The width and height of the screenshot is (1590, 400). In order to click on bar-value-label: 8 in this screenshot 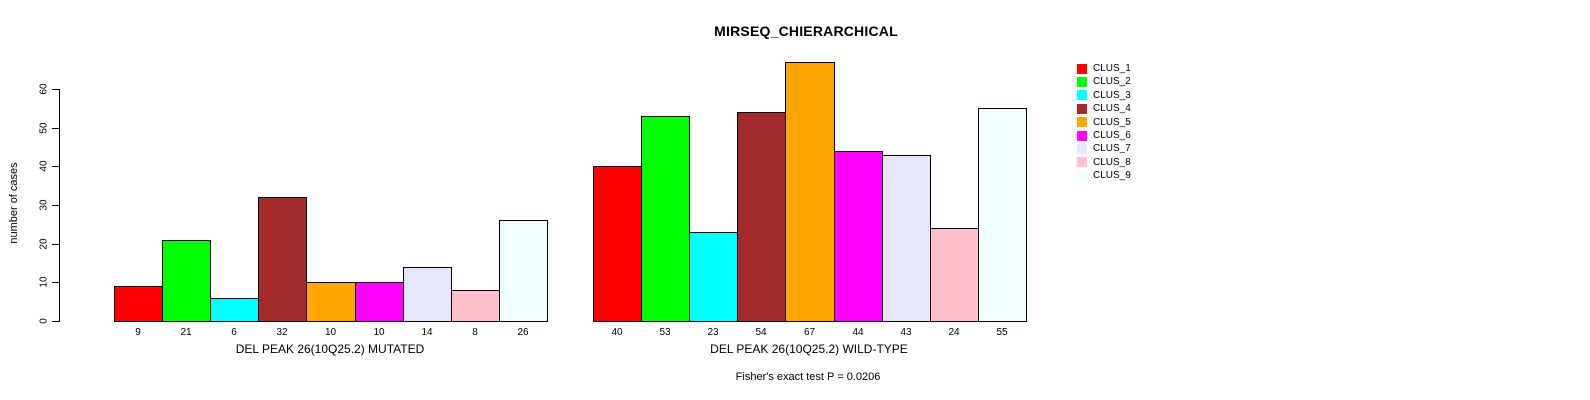, I will do `click(475, 332)`.